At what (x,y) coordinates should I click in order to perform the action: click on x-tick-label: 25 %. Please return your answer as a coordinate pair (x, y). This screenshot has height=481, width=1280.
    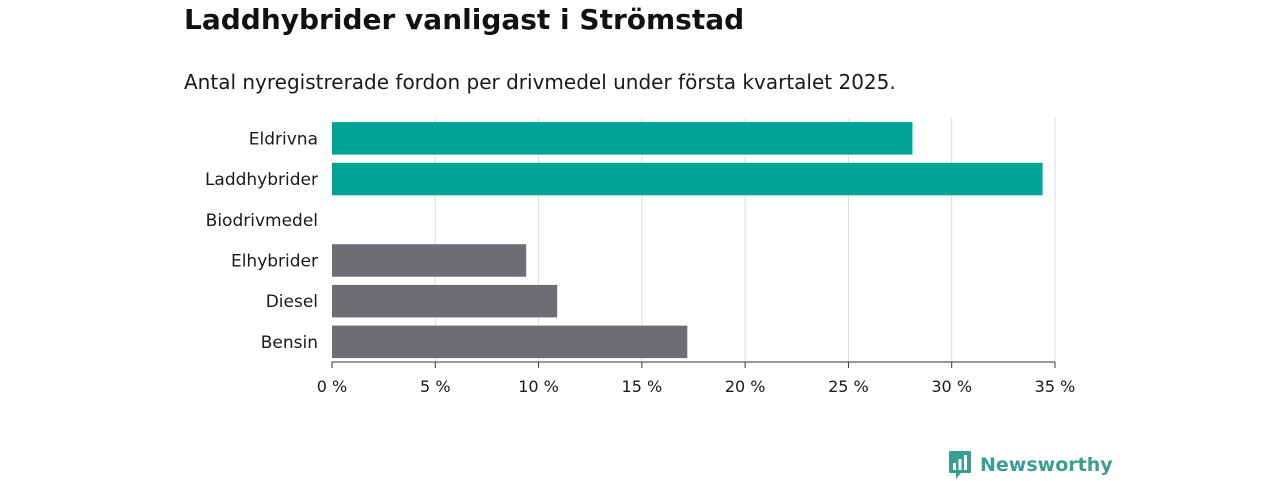
    Looking at the image, I should click on (848, 386).